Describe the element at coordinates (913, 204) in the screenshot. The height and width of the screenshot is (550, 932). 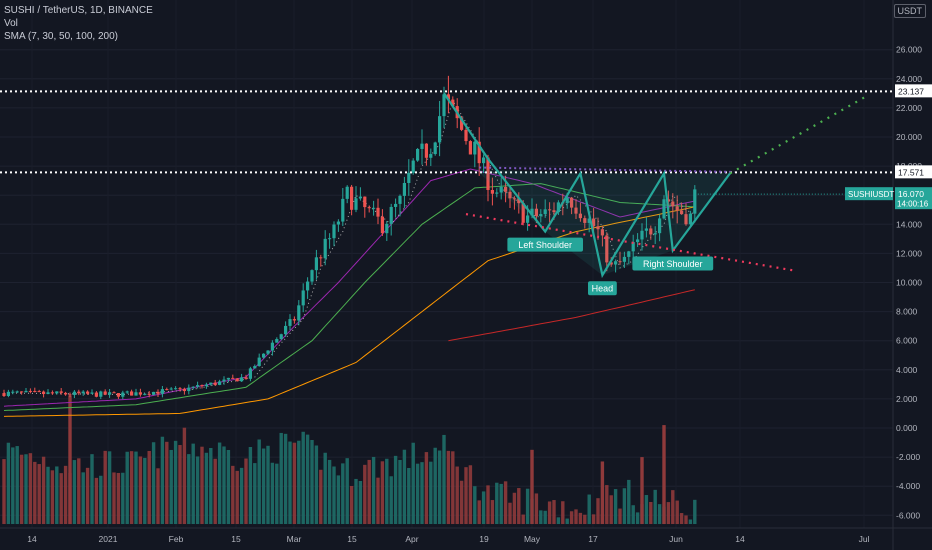
I see `countdown-timer: 14:00:16` at that location.